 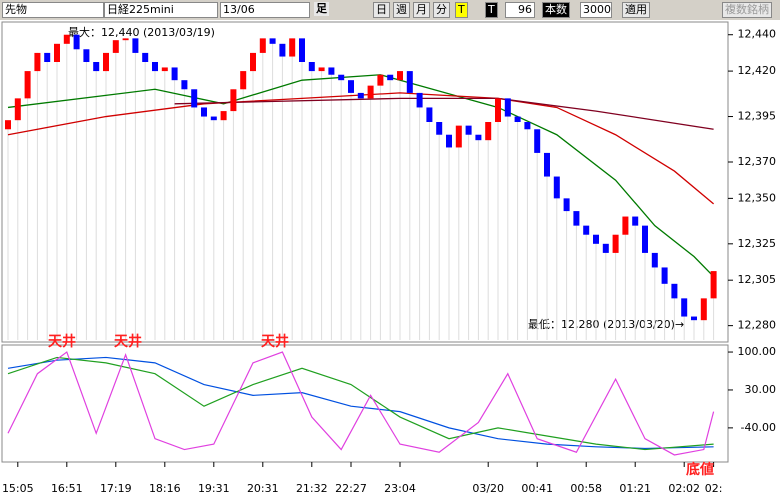 I want to click on tick-label: T, so click(x=491, y=10).